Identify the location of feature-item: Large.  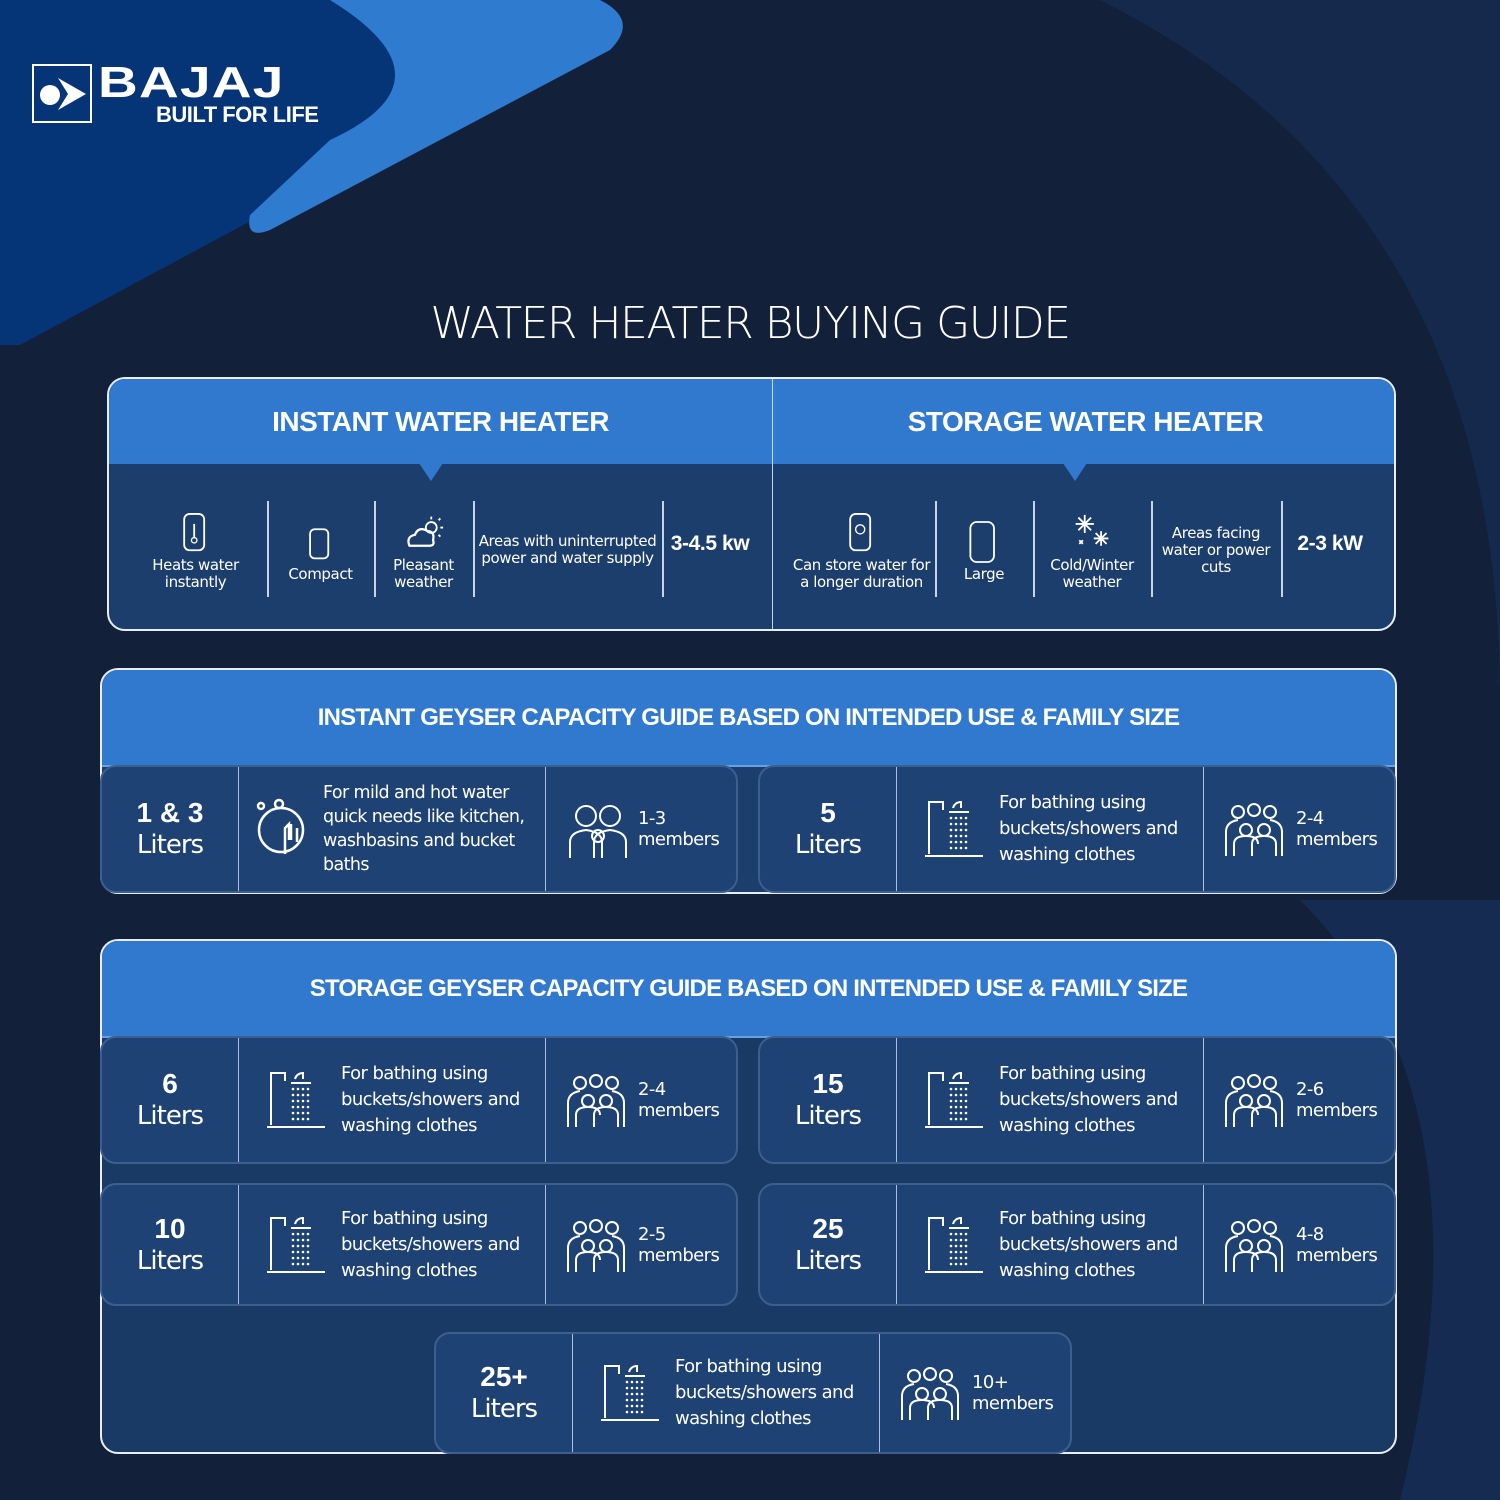
(984, 550).